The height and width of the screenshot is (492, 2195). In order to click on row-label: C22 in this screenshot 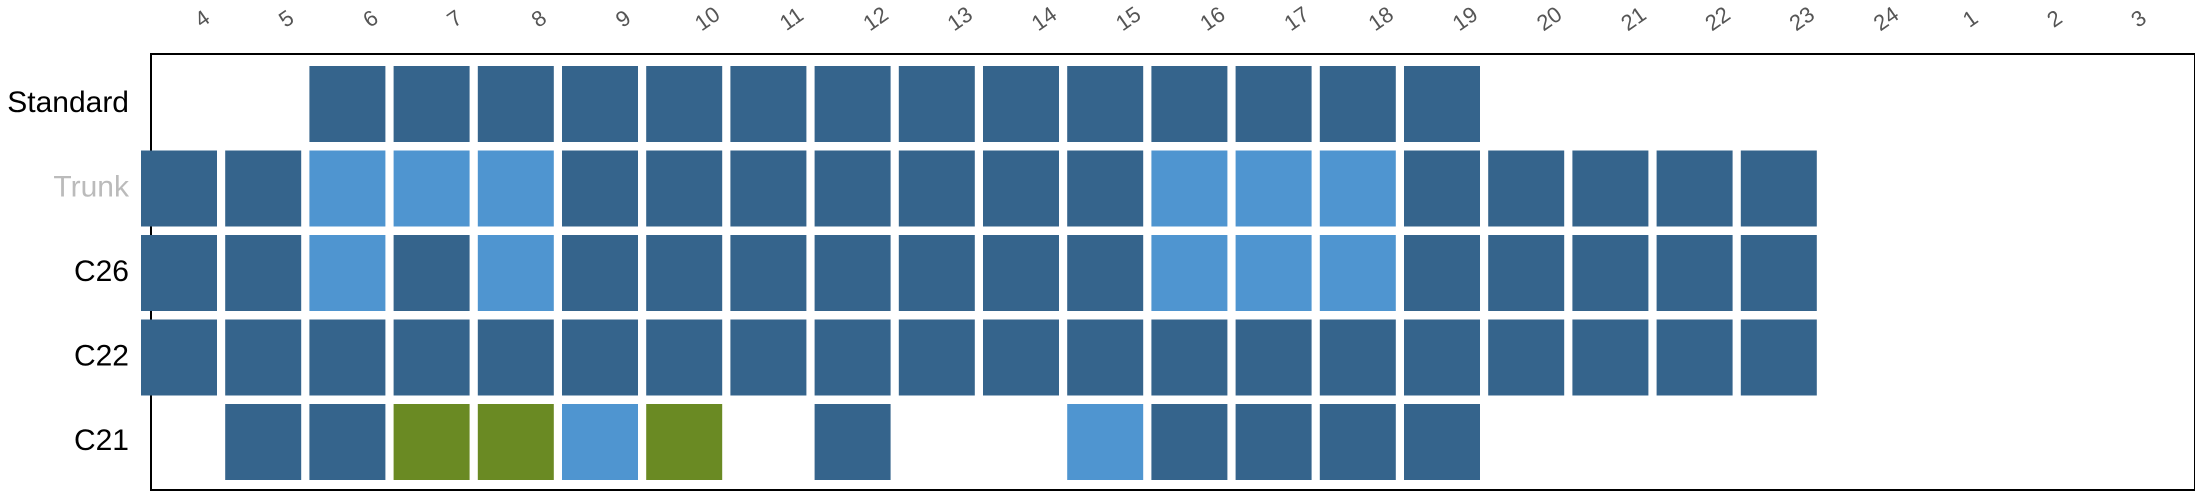, I will do `click(101, 355)`.